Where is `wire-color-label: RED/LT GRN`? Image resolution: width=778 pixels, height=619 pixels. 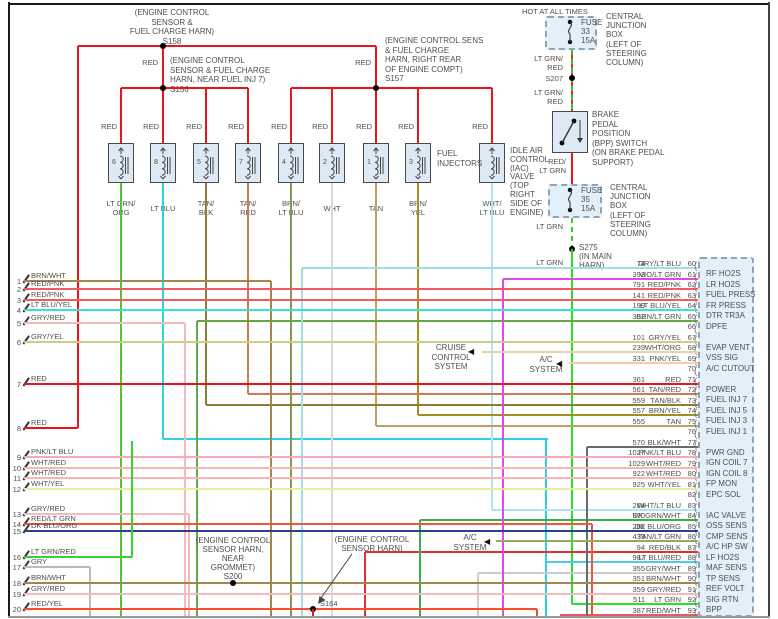 wire-color-label: RED/LT GRN is located at coordinates (53, 518).